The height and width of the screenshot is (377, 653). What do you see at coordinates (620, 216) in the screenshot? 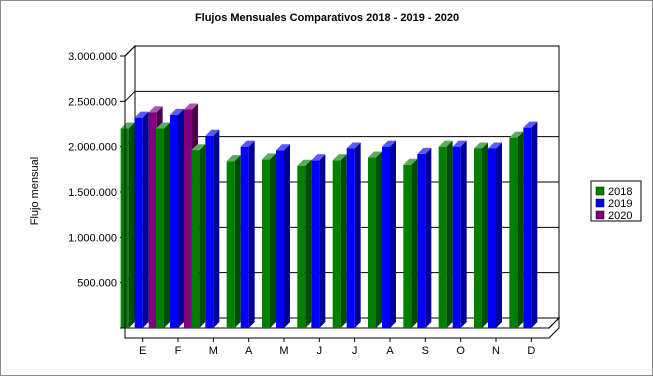
I see `legend-label: 2020` at bounding box center [620, 216].